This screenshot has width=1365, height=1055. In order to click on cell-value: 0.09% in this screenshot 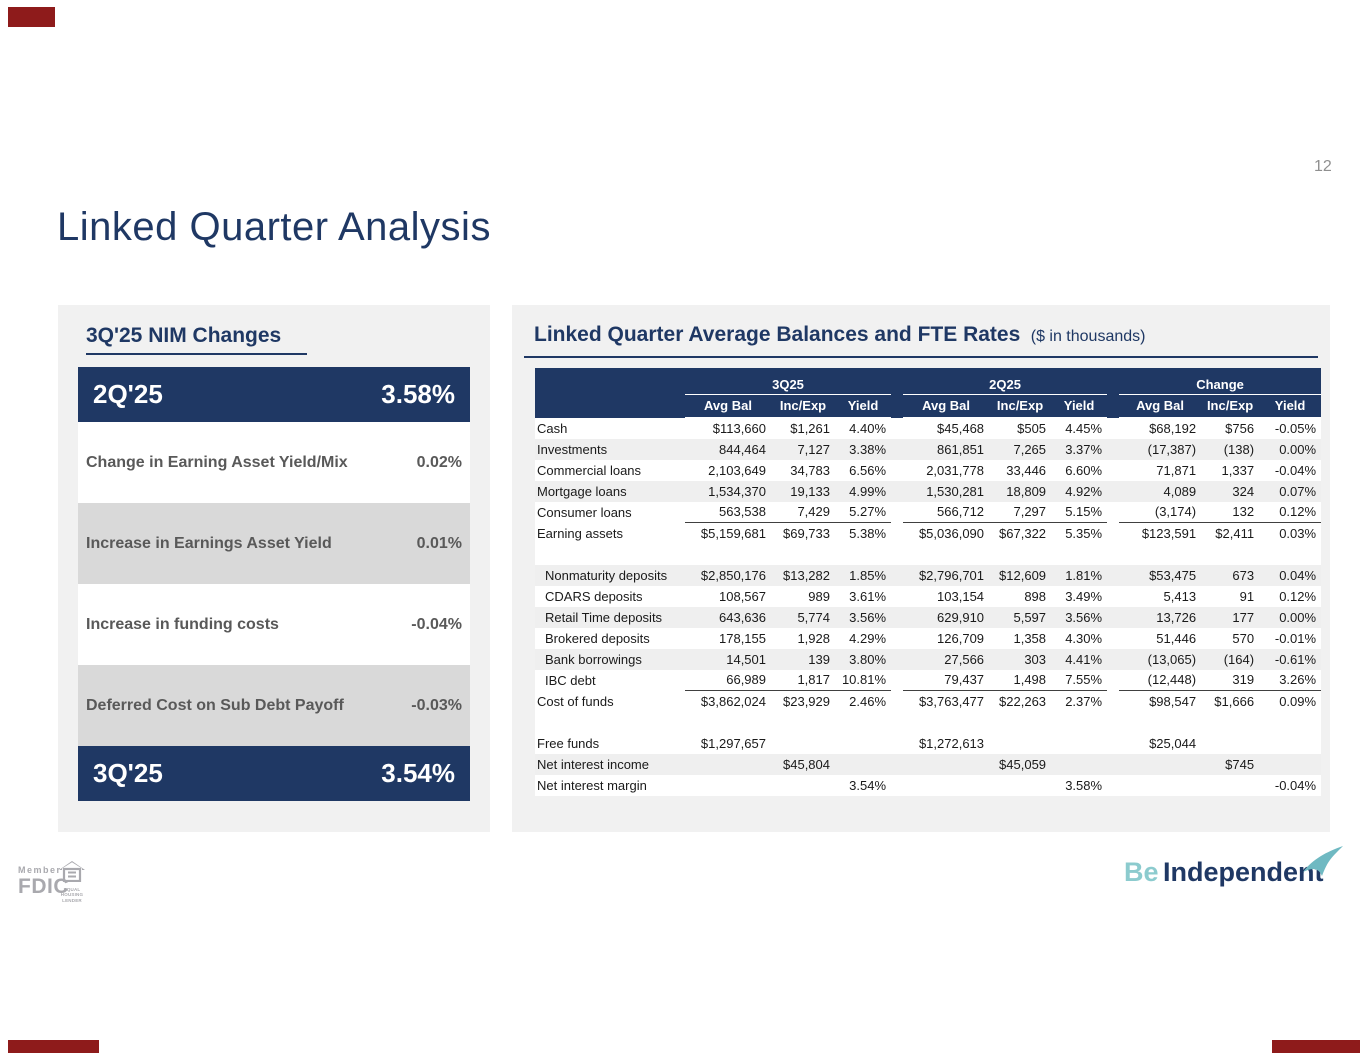, I will do `click(1298, 701)`.